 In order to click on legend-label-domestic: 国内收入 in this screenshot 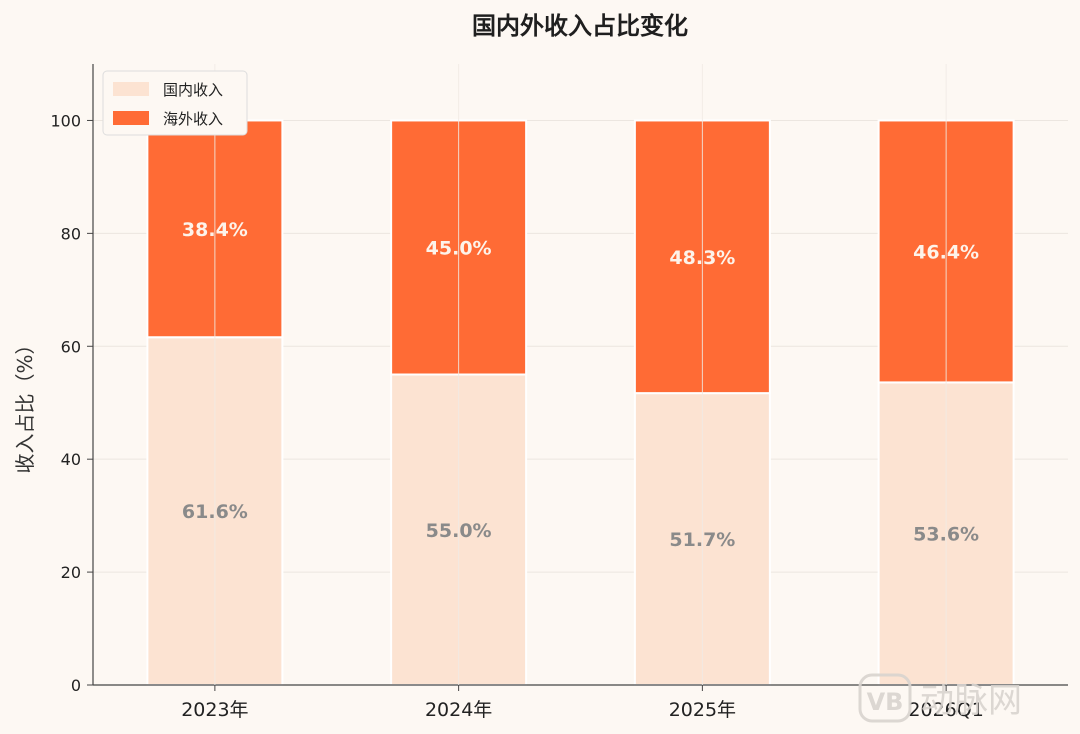, I will do `click(193, 90)`.